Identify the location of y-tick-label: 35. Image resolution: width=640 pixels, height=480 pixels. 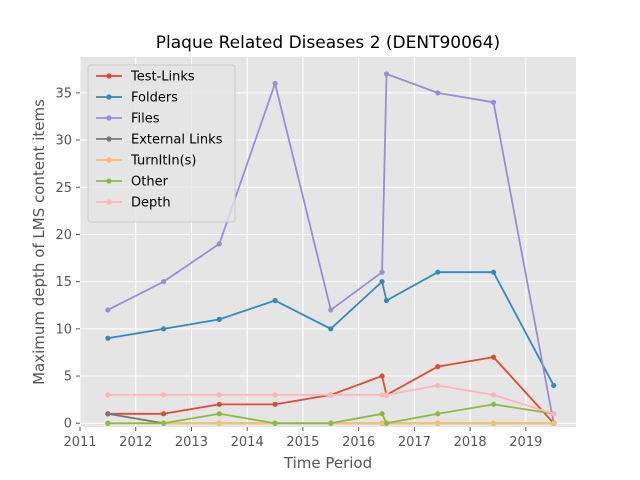
(63, 93).